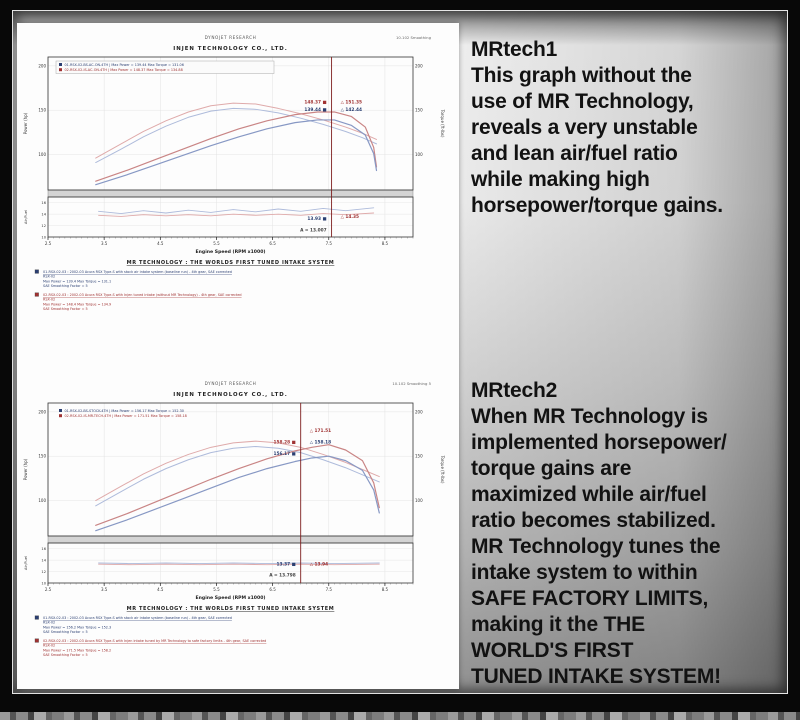  Describe the element at coordinates (313, 231) in the screenshot. I see `annotation: A = 13.007` at that location.